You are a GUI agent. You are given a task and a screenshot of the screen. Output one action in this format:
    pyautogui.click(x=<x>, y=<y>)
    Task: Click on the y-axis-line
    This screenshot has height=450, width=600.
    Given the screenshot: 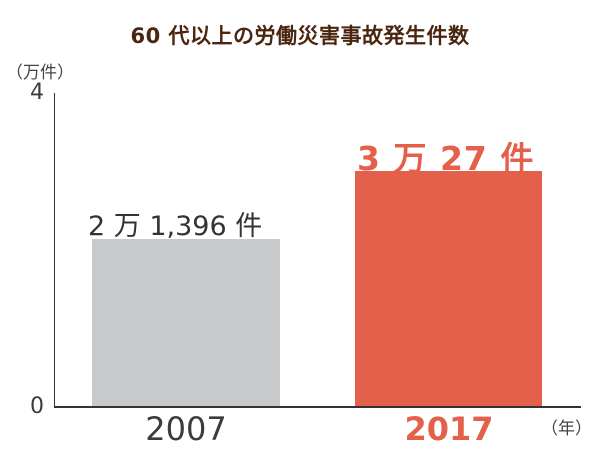 What is the action you would take?
    pyautogui.click(x=54, y=250)
    